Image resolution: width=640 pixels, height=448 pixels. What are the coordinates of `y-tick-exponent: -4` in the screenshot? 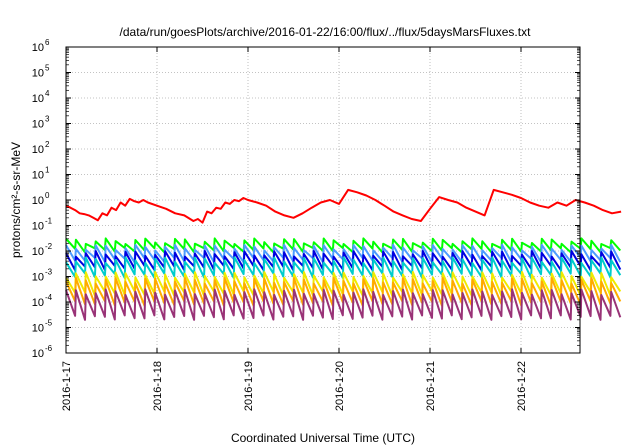 It's located at (49, 297).